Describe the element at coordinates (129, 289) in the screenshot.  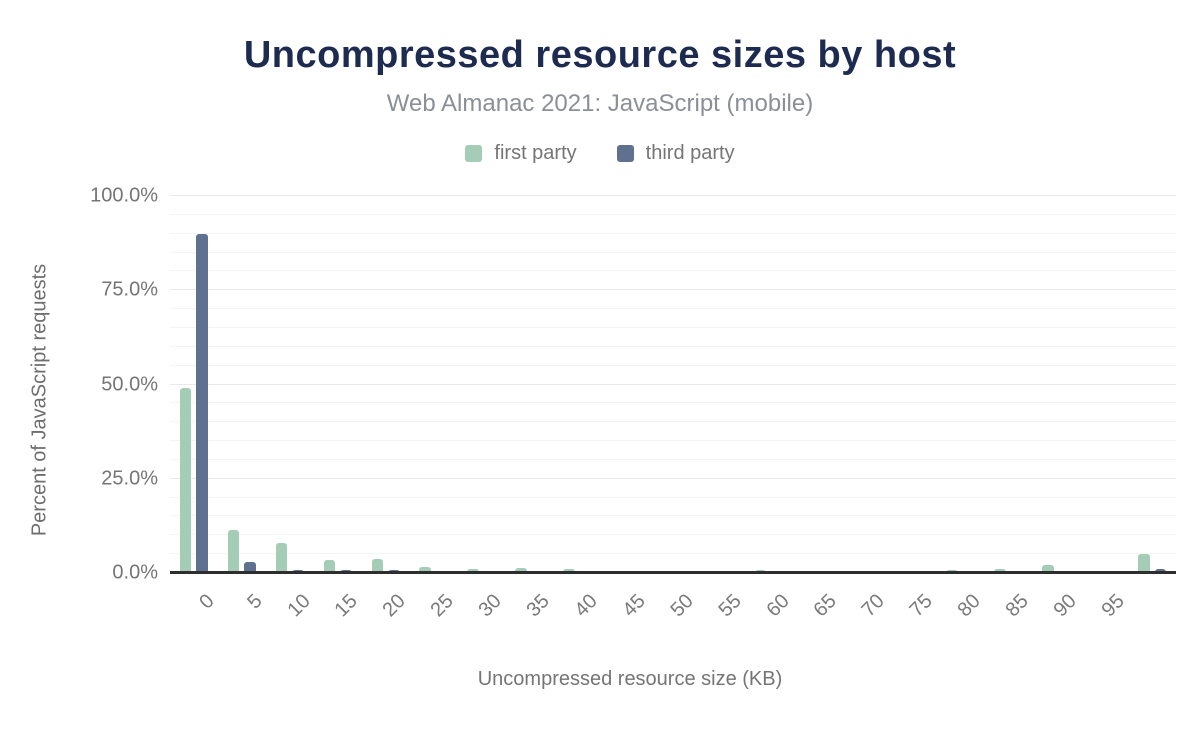
I see `y-tick-75: 75.0%` at that location.